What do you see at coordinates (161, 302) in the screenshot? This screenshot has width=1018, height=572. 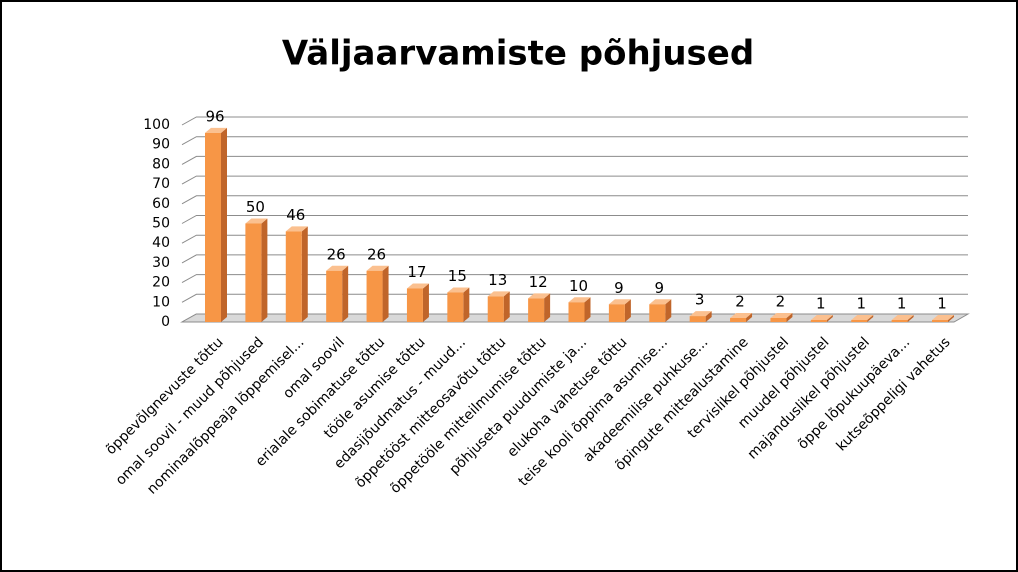 I see `y-tick-label: 10` at bounding box center [161, 302].